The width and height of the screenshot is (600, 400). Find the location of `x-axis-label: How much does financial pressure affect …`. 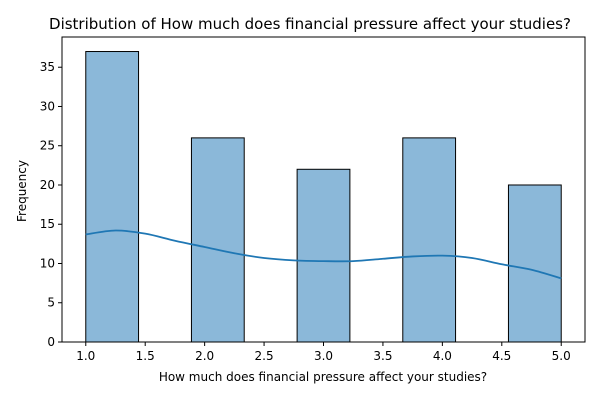

x-axis-label: How much does financial pressure affect … is located at coordinates (323, 377).